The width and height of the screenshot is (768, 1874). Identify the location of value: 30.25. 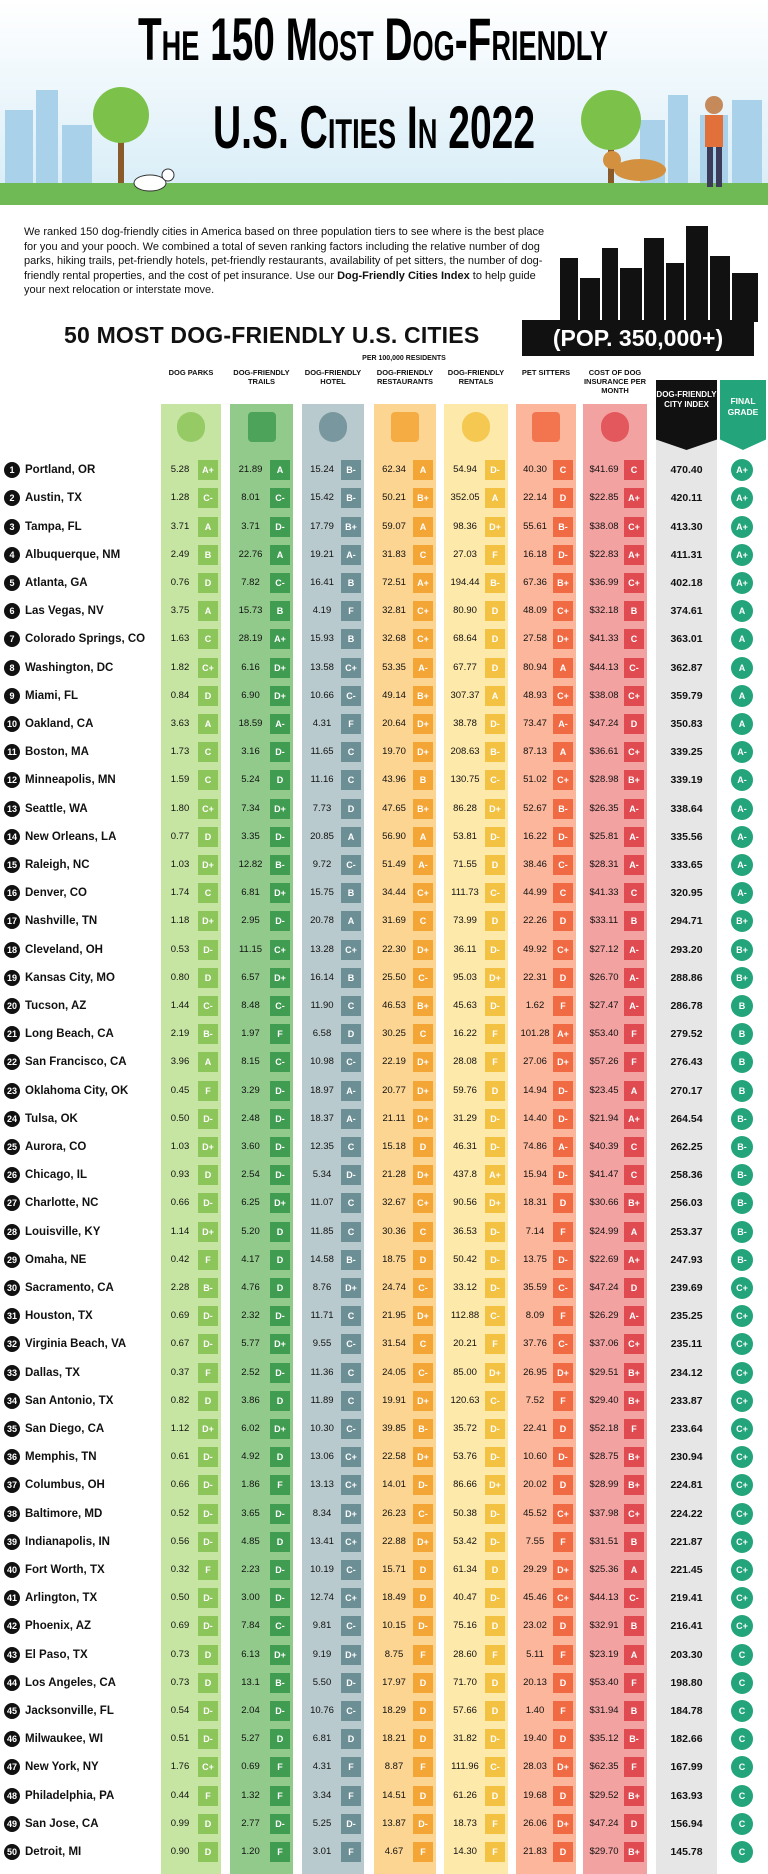
(394, 1034).